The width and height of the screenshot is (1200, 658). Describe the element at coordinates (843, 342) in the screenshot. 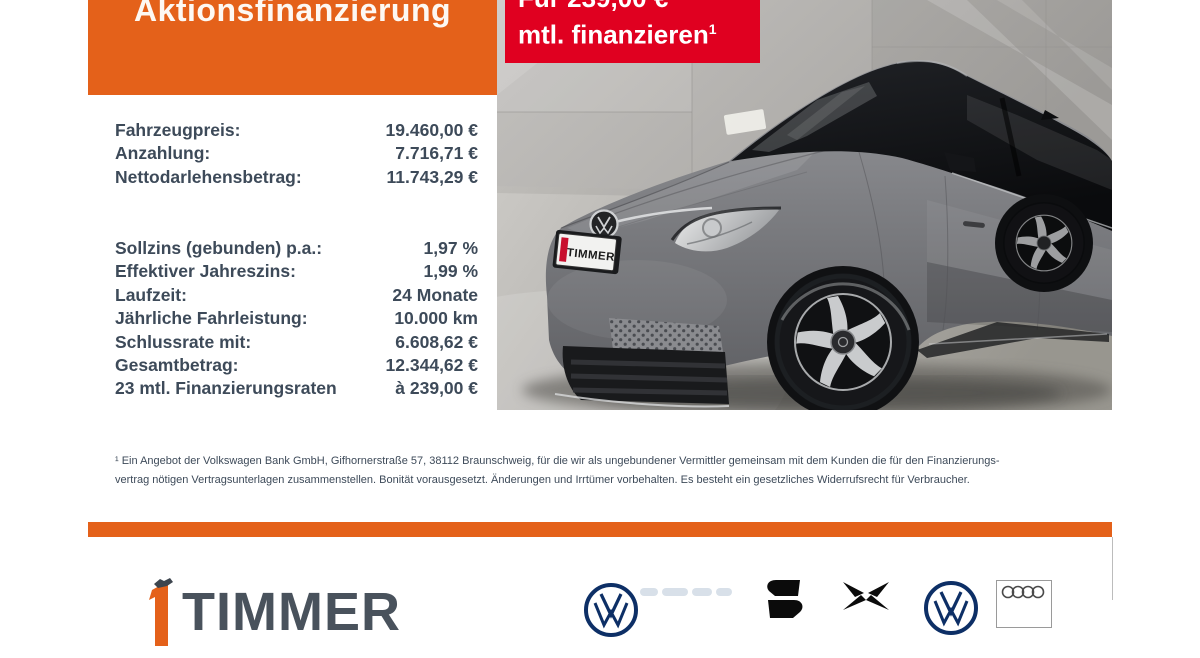

I see `front-wheel` at that location.